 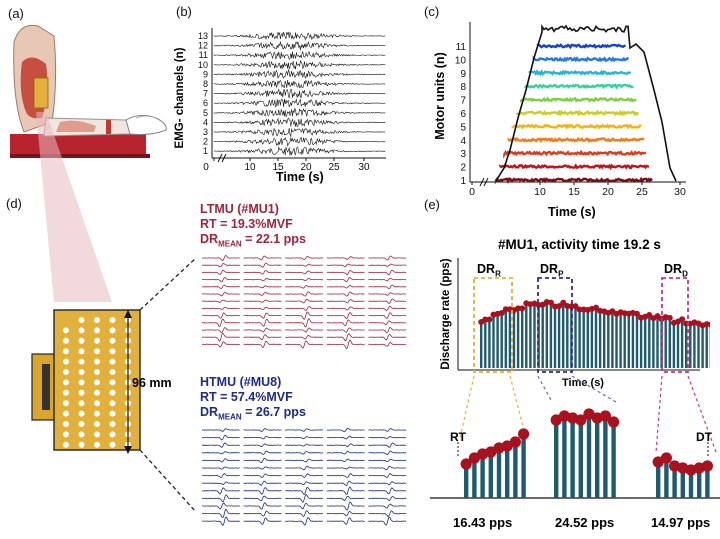 What do you see at coordinates (472, 192) in the screenshot?
I see `mu-xtick: 0` at bounding box center [472, 192].